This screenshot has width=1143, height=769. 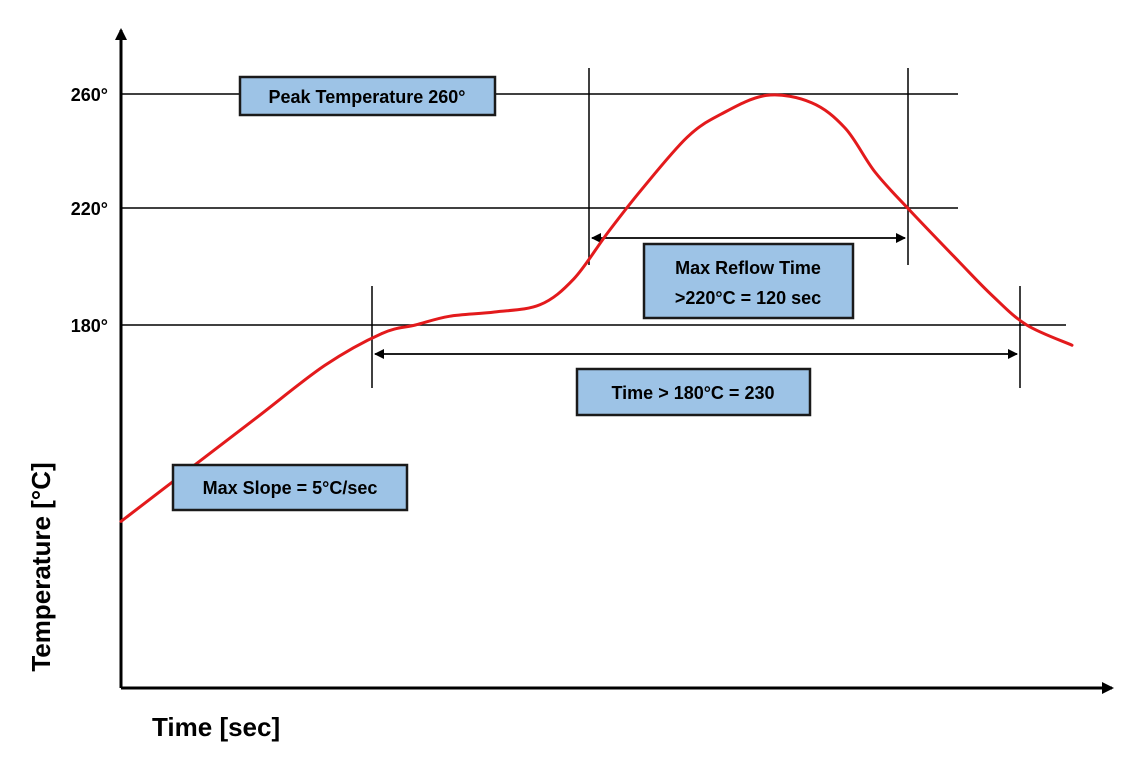 I want to click on peak-temperature-box: Peak Temperature 260°, so click(x=367, y=96).